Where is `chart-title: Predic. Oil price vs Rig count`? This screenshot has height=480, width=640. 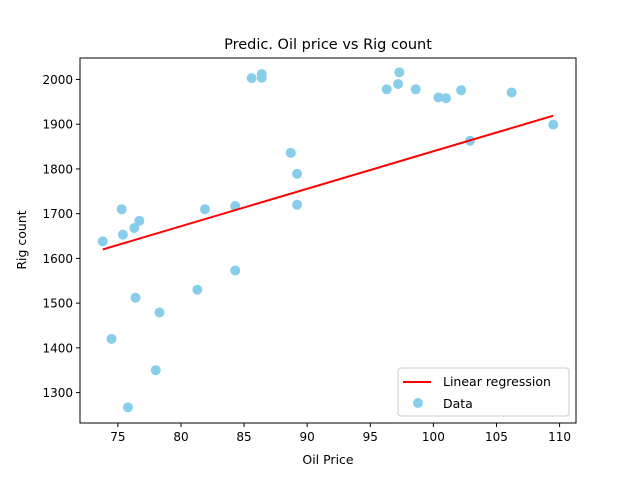 chart-title: Predic. Oil price vs Rig count is located at coordinates (328, 45).